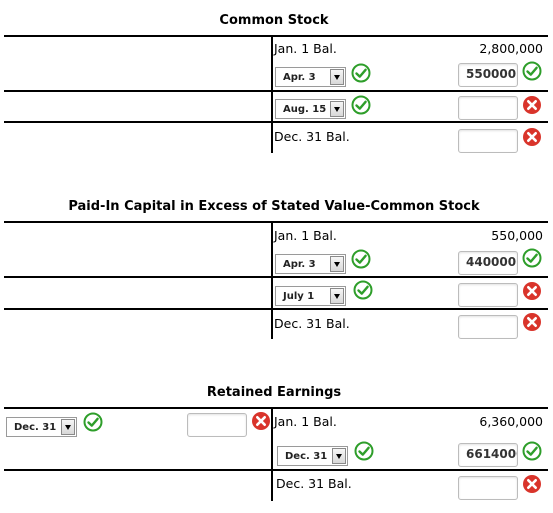 Image resolution: width=553 pixels, height=513 pixels. I want to click on jan1-balance-amount: 6,360,000, so click(511, 421).